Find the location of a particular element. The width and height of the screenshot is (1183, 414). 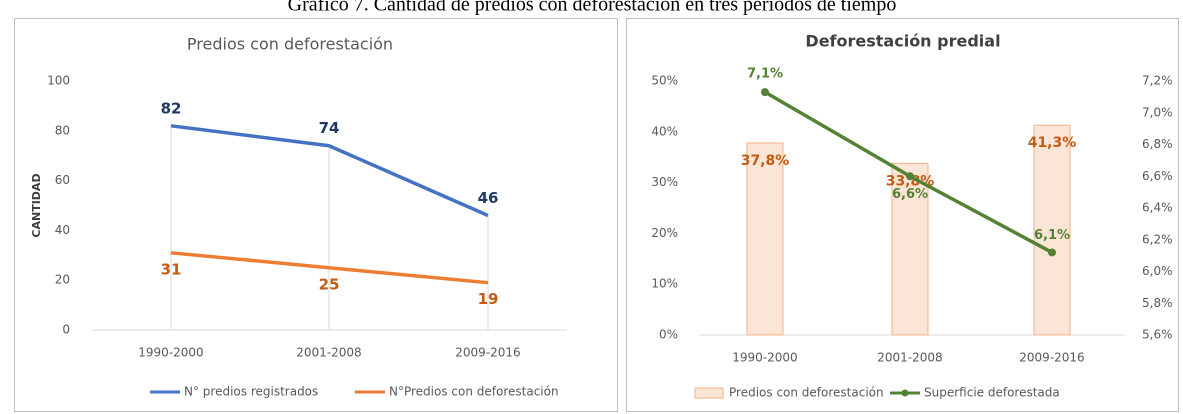

data-label: 6,6% is located at coordinates (910, 194).